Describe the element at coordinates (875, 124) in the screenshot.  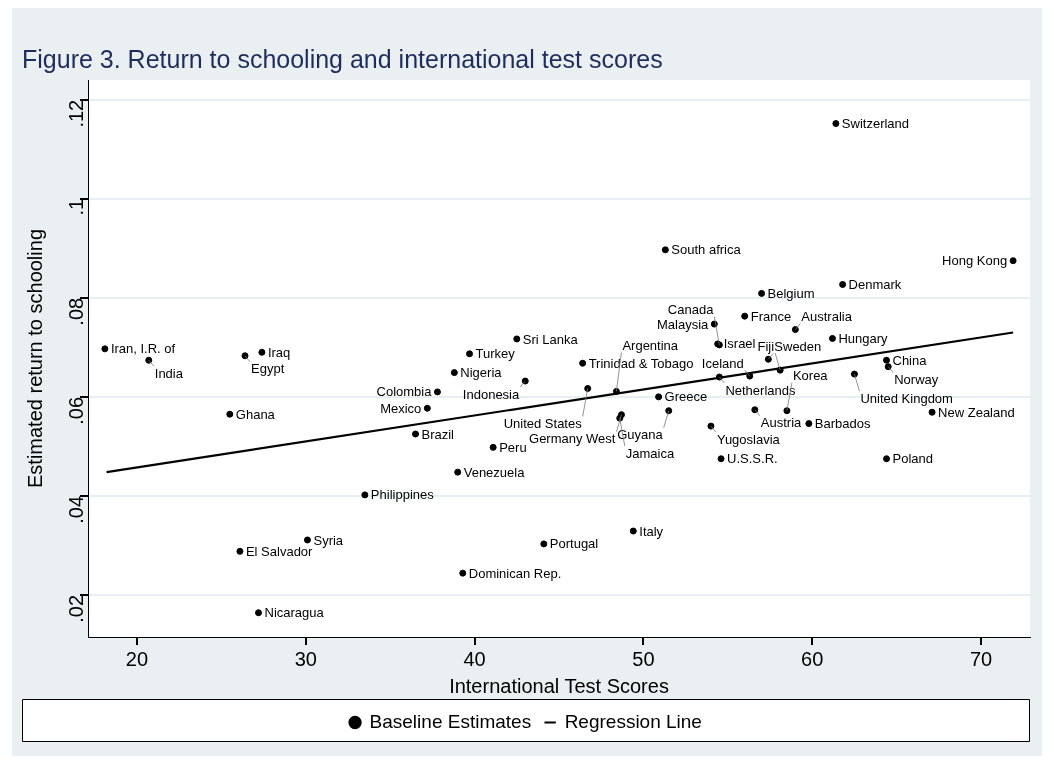
I see `annotation: Switzerland` at that location.